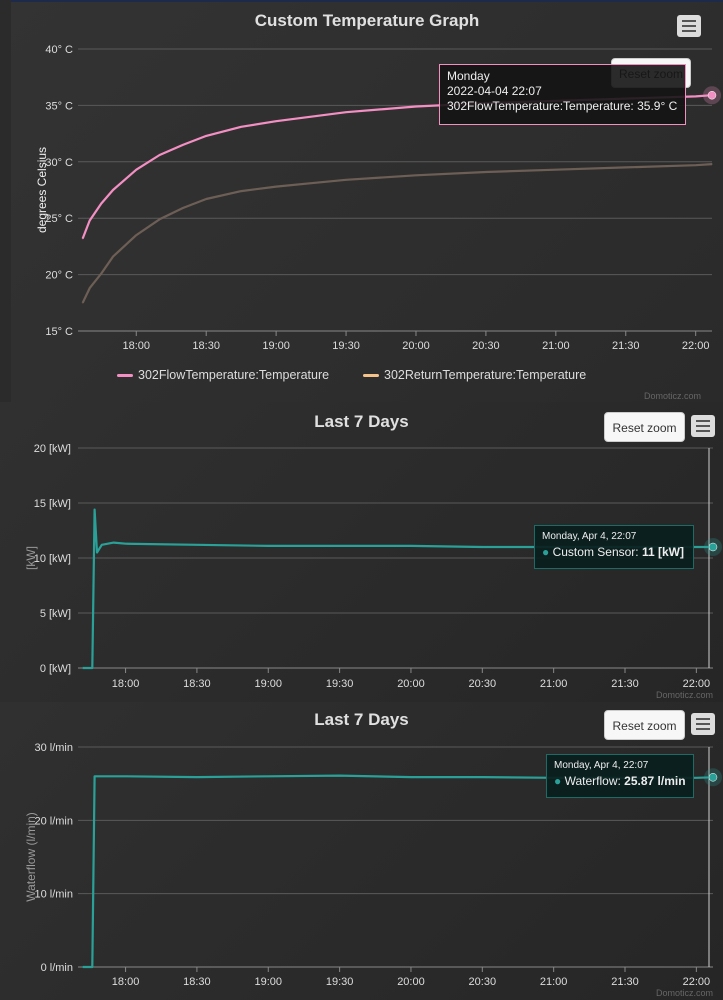  I want to click on tooltip-datetime: 2022-04-04 22:07, so click(494, 91).